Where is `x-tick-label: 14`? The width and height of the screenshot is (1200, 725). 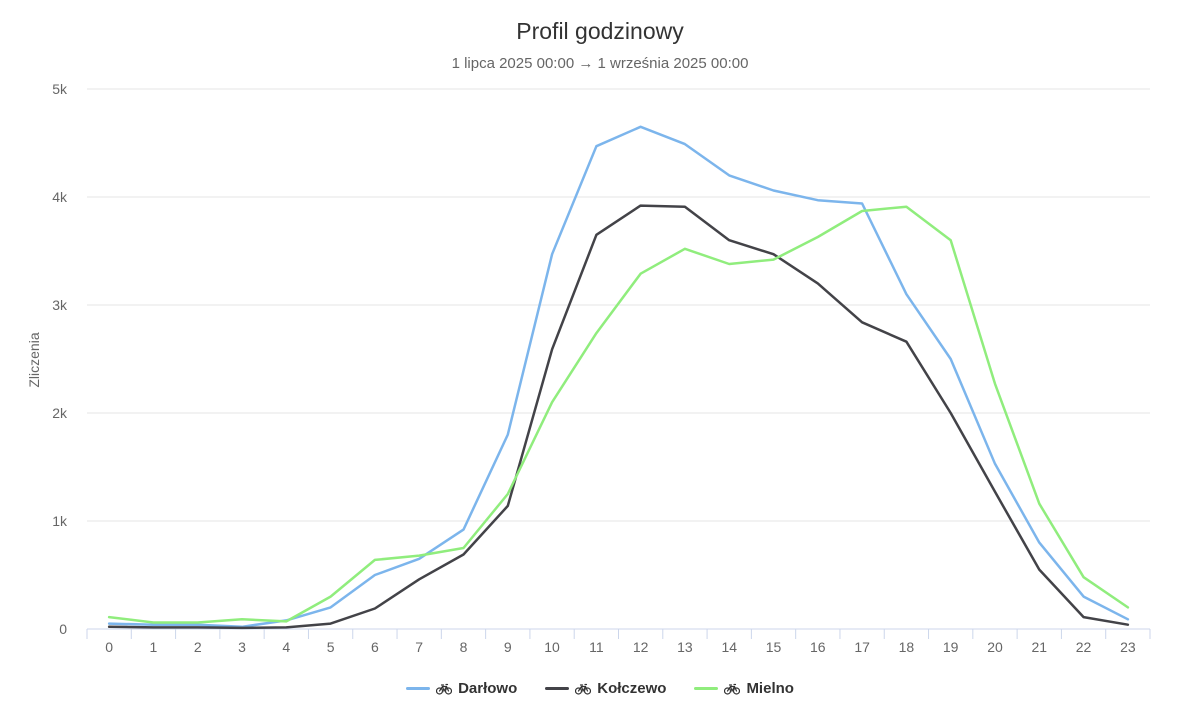
x-tick-label: 14 is located at coordinates (729, 647).